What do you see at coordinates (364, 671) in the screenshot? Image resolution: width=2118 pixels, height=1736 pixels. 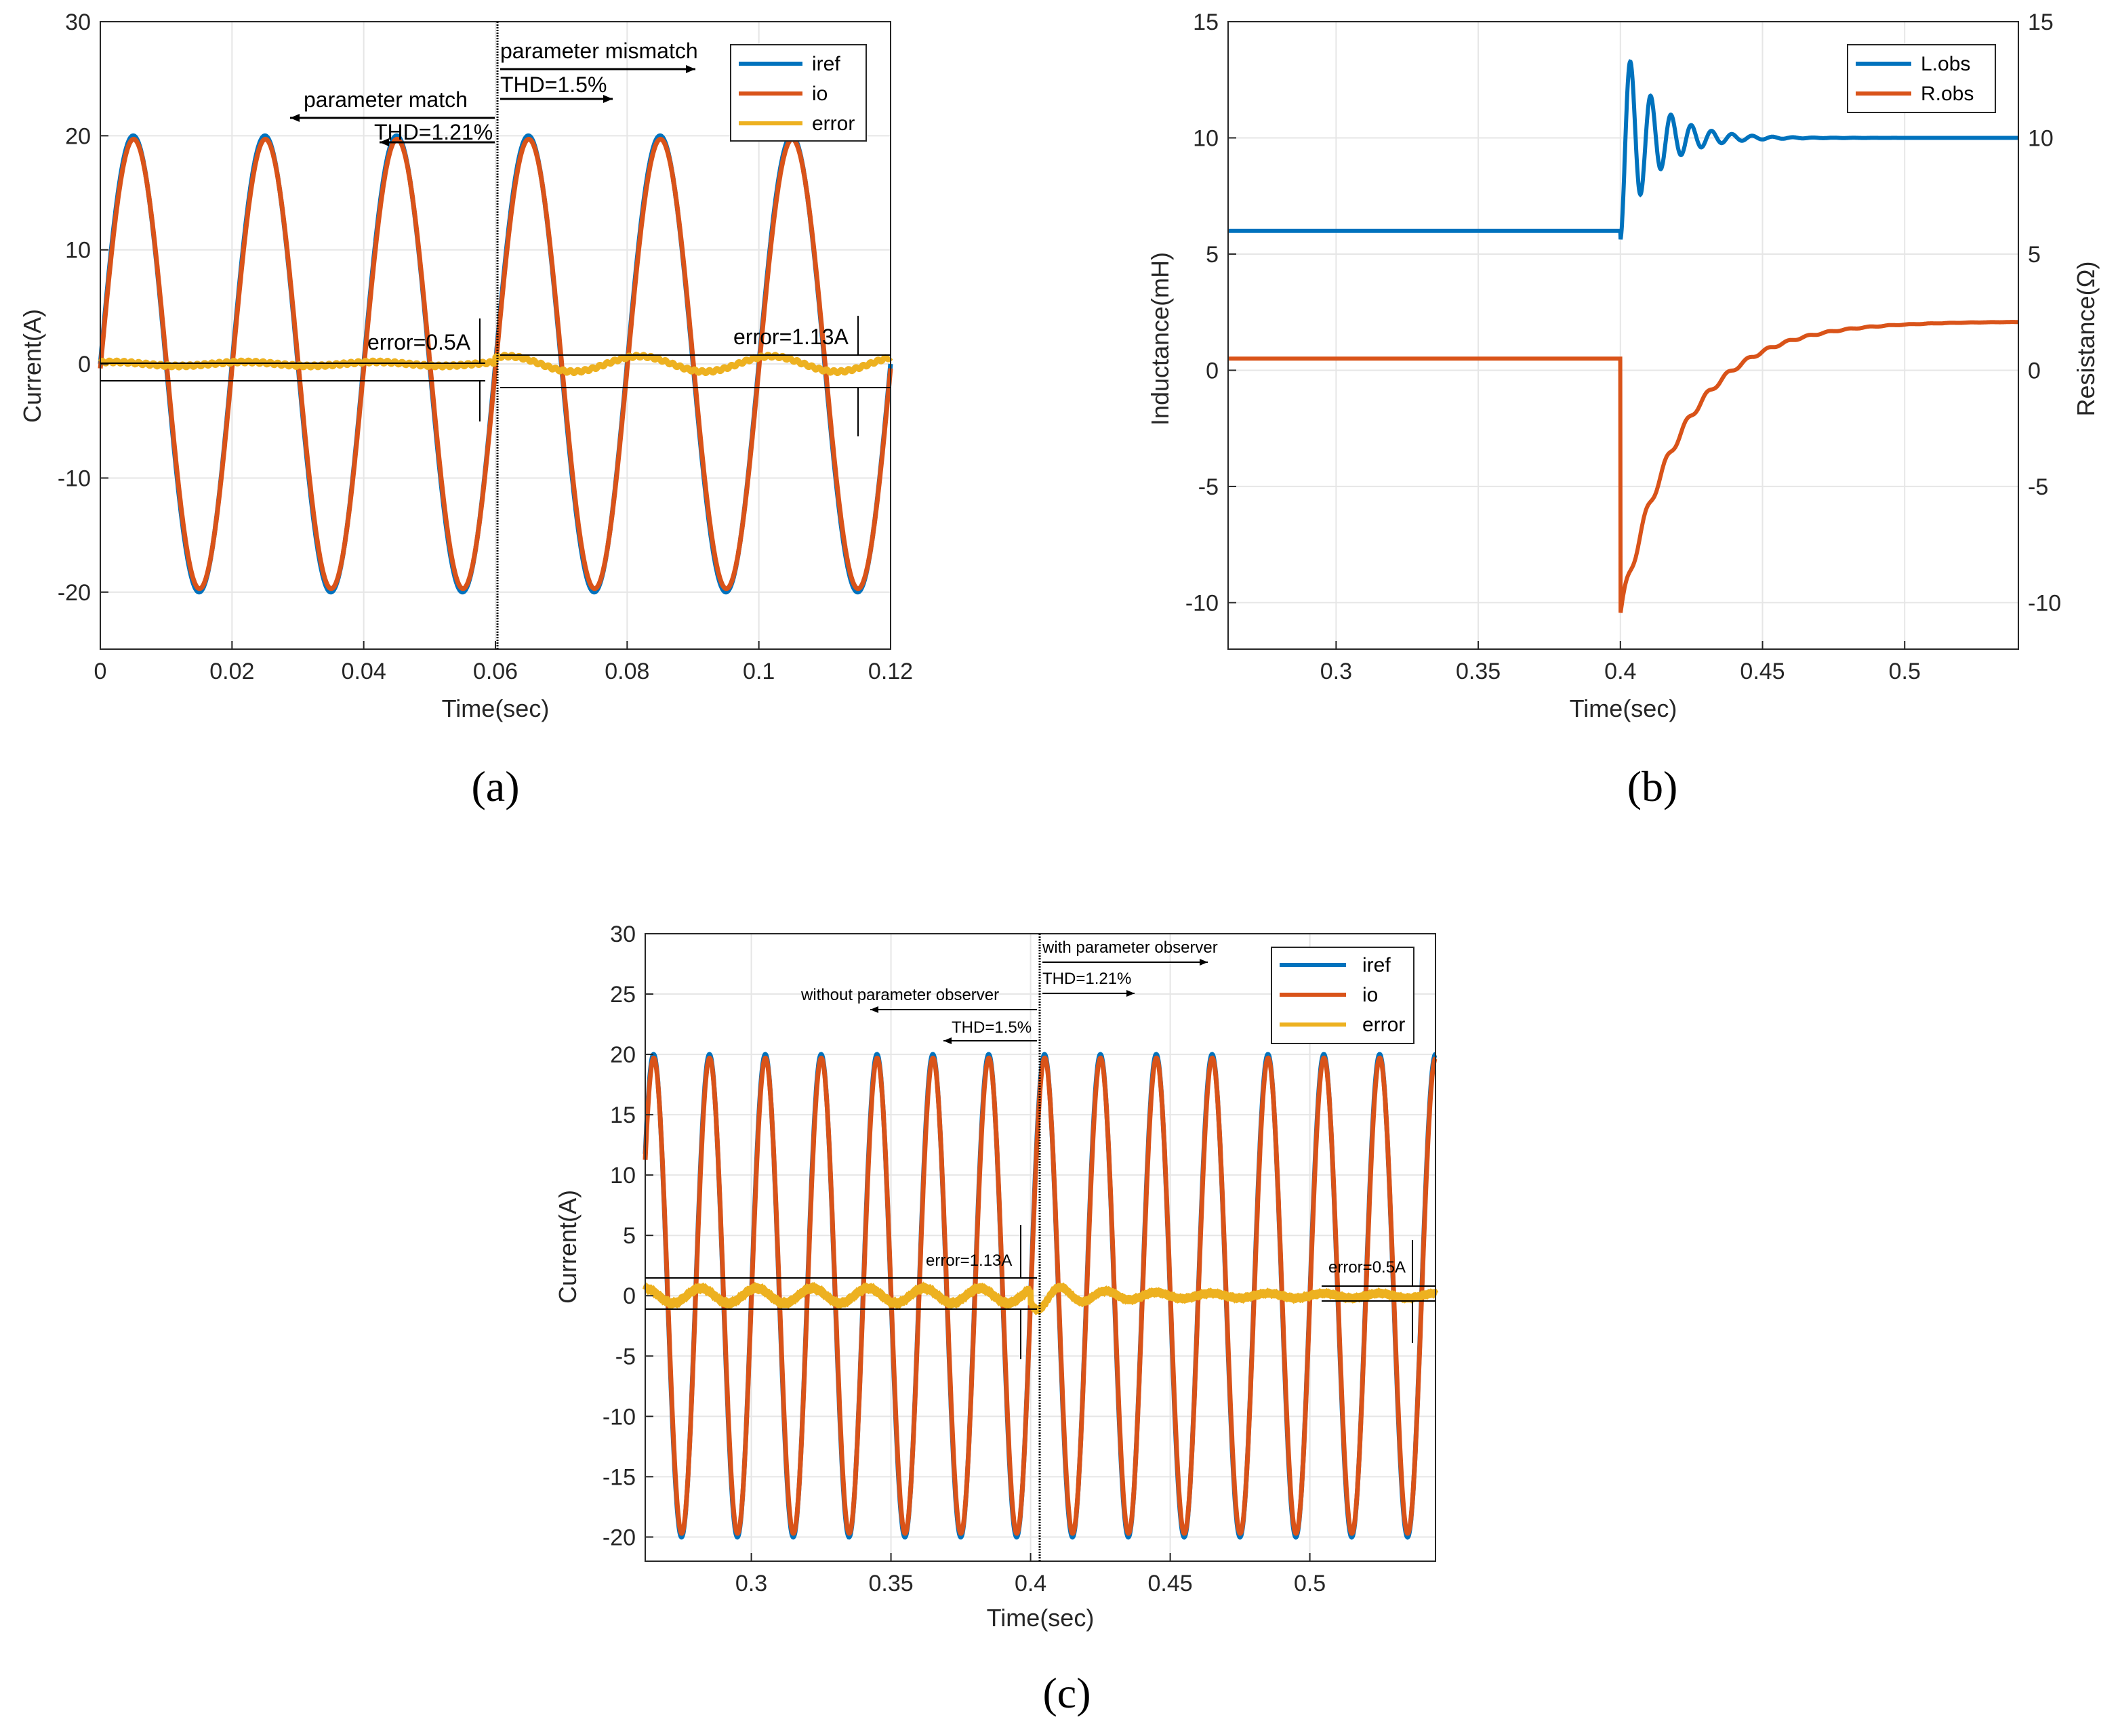 I see `x-tick-label: 0.04` at bounding box center [364, 671].